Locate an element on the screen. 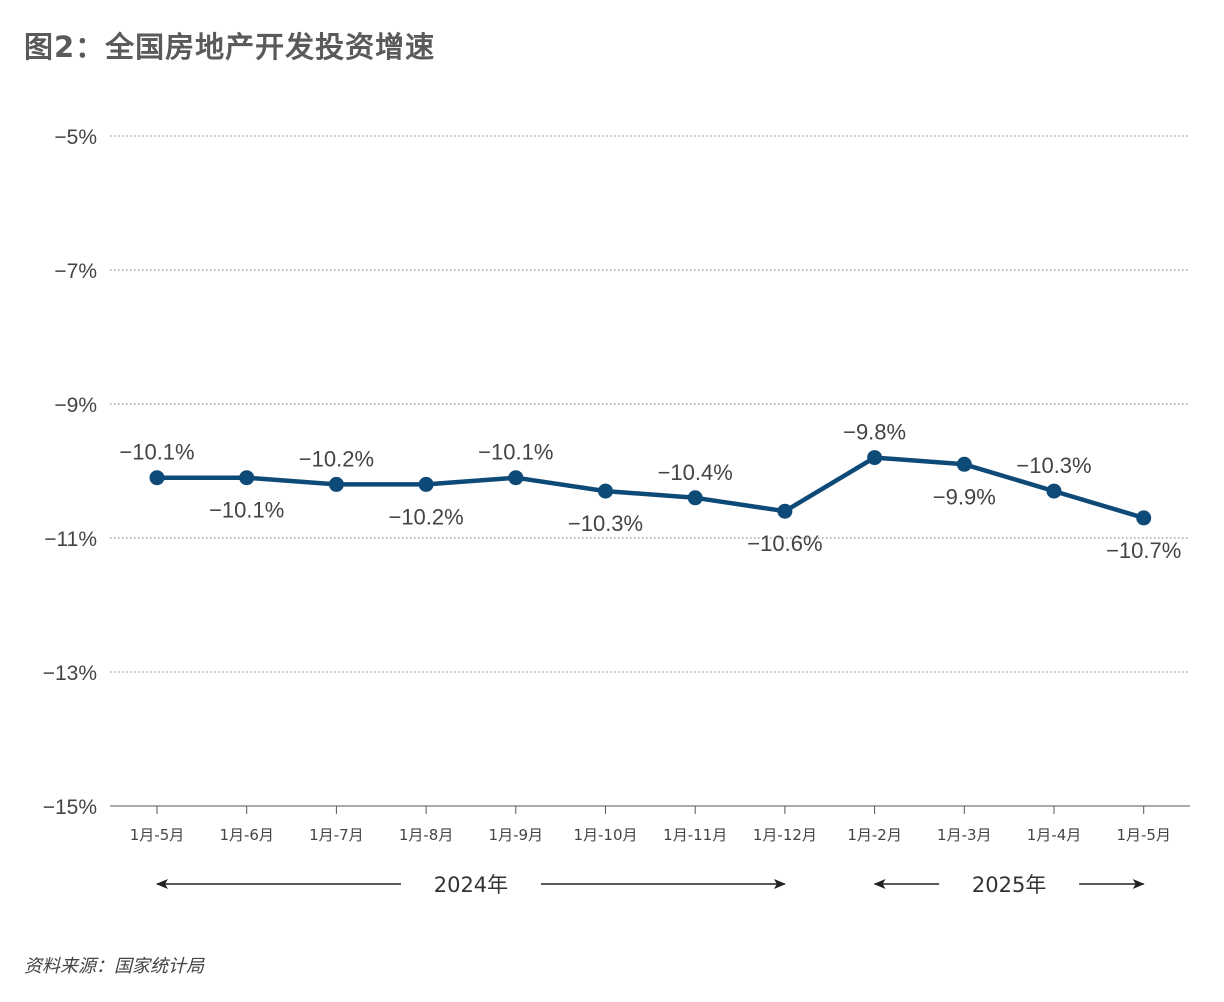  y-tick-label: −7% is located at coordinates (75, 271).